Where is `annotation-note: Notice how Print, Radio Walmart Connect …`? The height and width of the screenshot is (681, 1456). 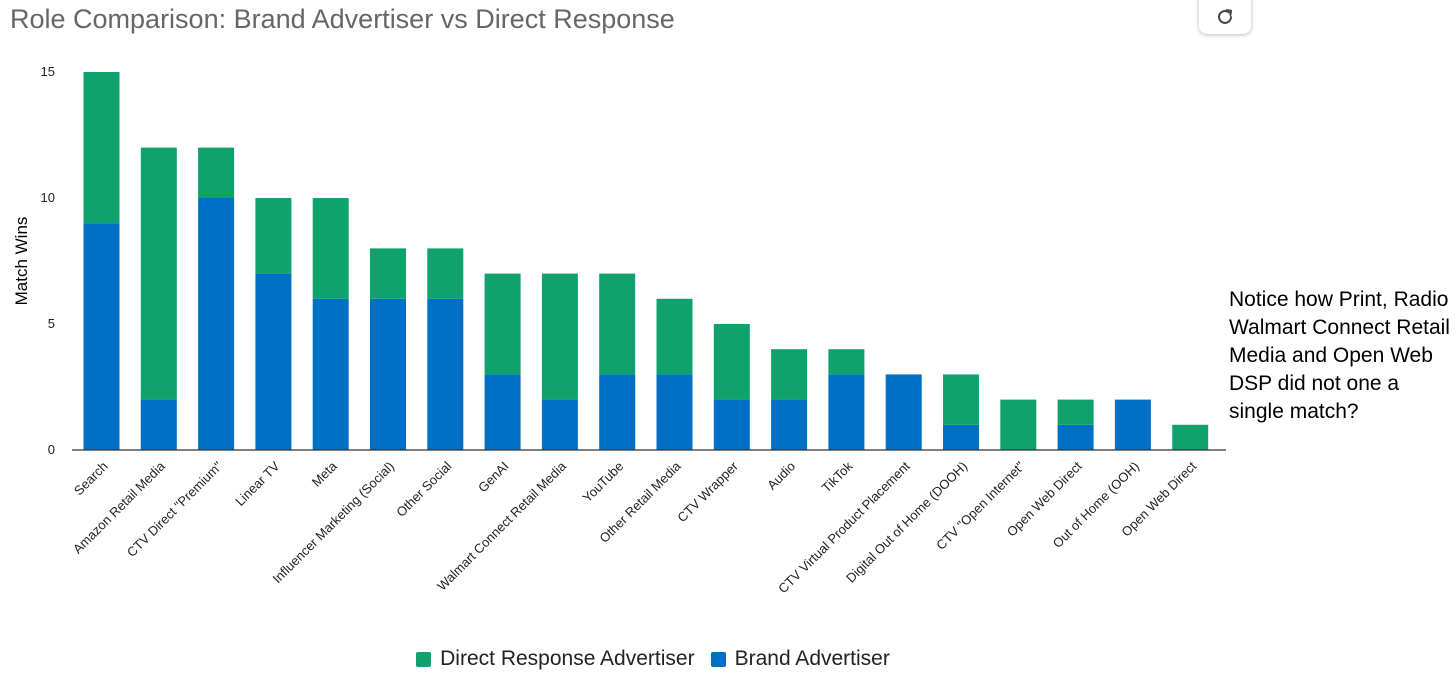
annotation-note: Notice how Print, Radio Walmart Connect … is located at coordinates (1339, 355).